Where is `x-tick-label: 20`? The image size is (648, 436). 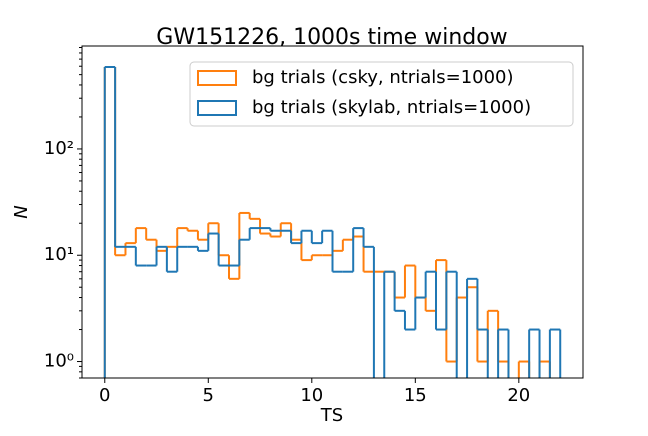 x-tick-label: 20 is located at coordinates (518, 395).